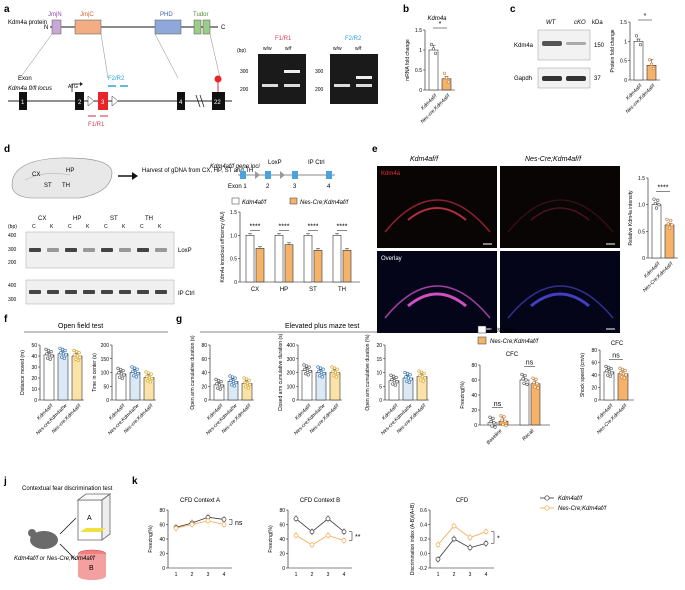  I want to click on ipctrl-label: IP Ctrl, so click(316, 163).